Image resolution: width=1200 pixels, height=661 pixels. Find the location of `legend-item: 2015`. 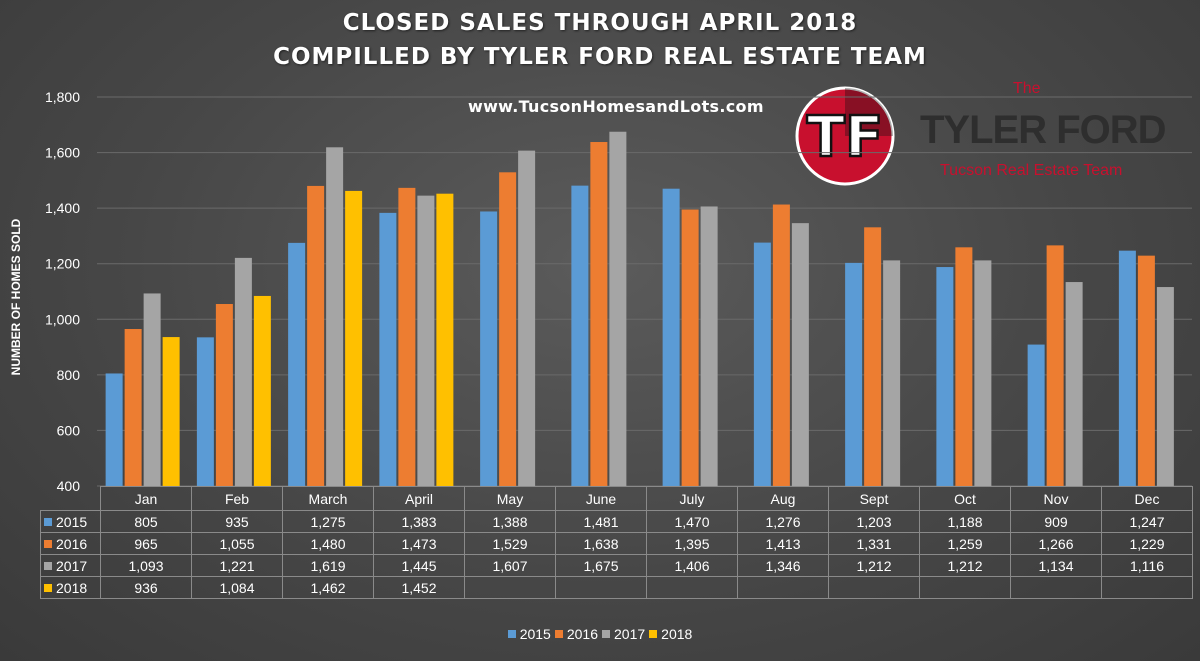

legend-item: 2015 is located at coordinates (529, 634).